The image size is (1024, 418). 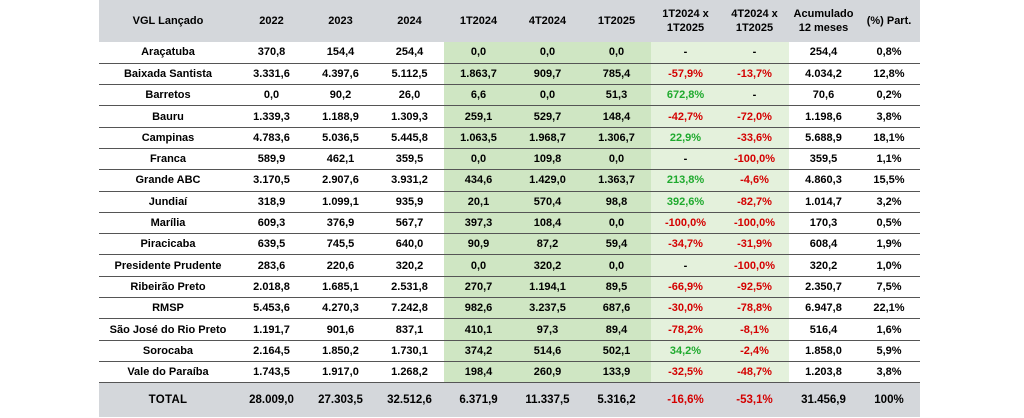 What do you see at coordinates (754, 28) in the screenshot?
I see `column-header-text: 1T2025` at bounding box center [754, 28].